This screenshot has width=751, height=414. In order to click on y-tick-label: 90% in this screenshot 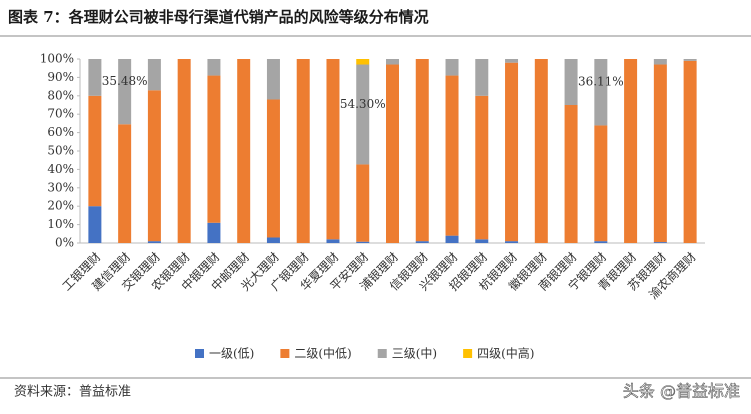, I will do `click(60, 77)`.